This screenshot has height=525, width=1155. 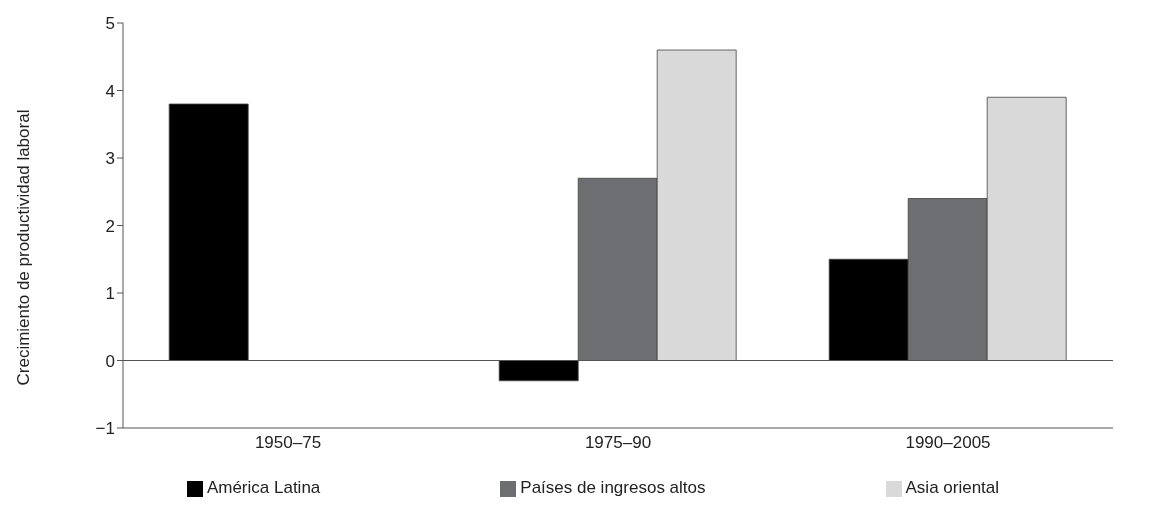 I want to click on legend-label: Países de ingresos altos, so click(x=613, y=487).